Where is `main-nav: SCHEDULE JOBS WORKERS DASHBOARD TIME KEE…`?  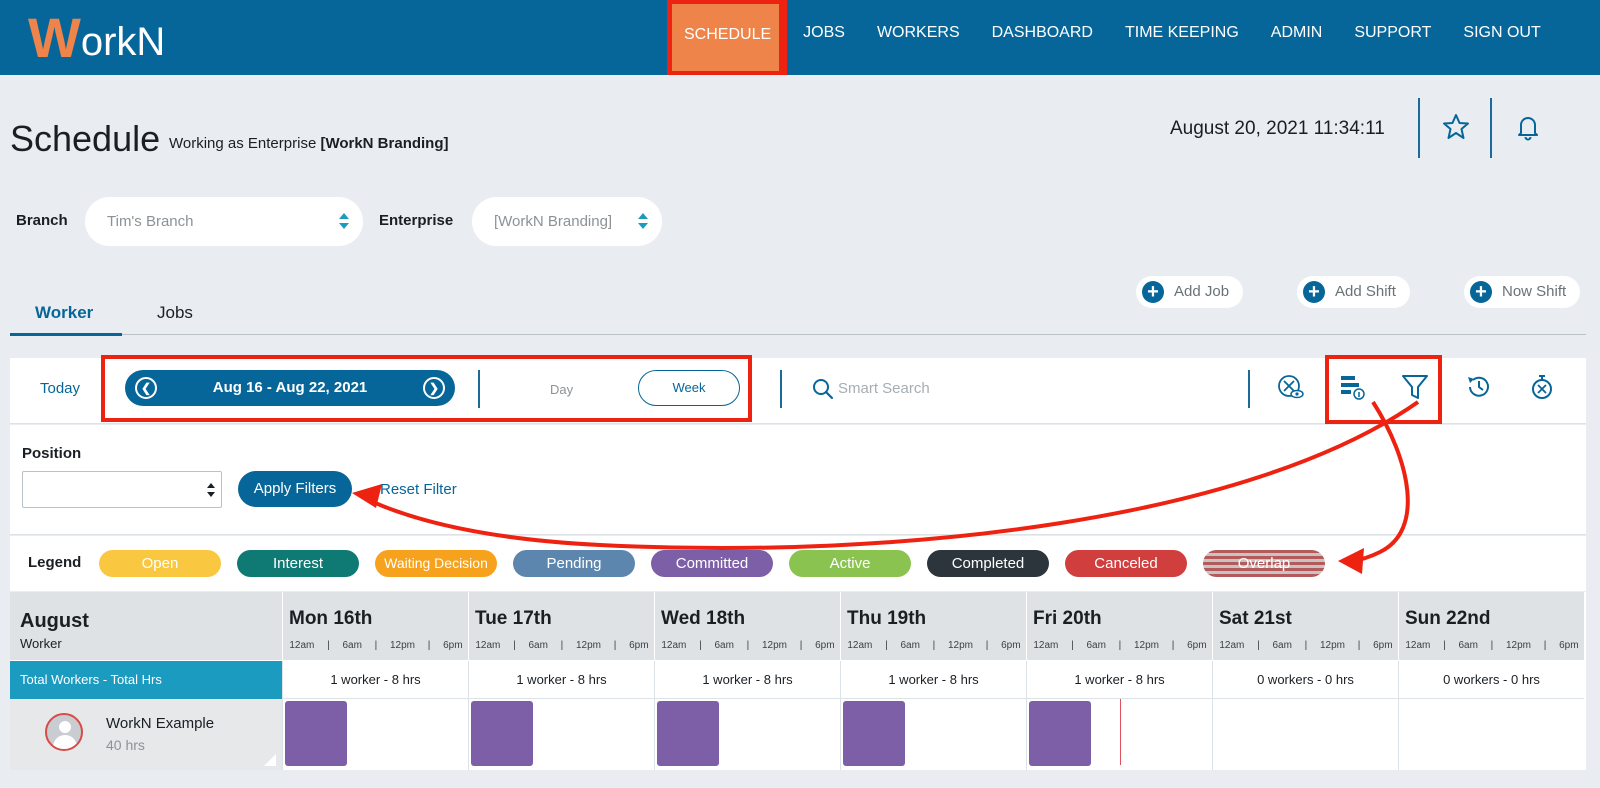 main-nav: SCHEDULE JOBS WORKERS DASHBOARD TIME KEE… is located at coordinates (1112, 37).